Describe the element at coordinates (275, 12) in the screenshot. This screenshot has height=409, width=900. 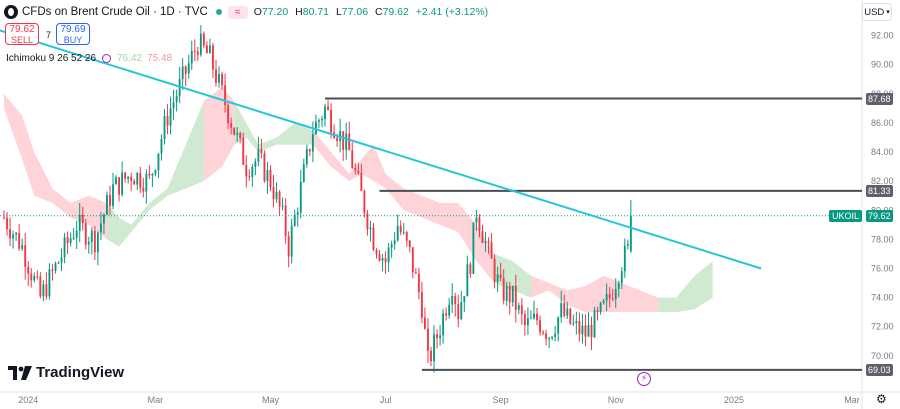
I see `open-value: 77.20` at that location.